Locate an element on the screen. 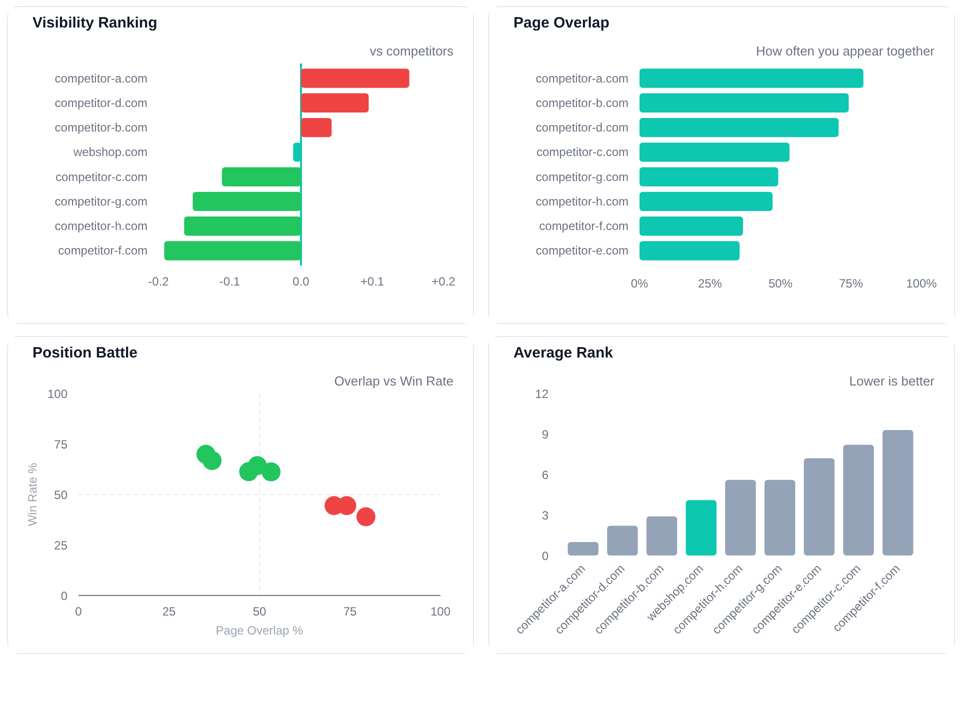 The height and width of the screenshot is (704, 979). chart-title: Visibility Ranking is located at coordinates (95, 23).